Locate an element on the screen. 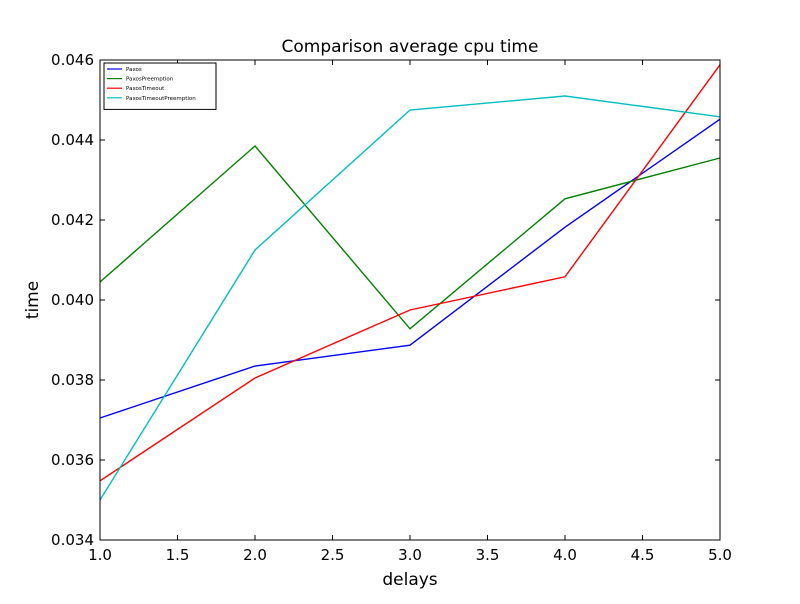 The image size is (800, 604). x-tick-label: 3.0 is located at coordinates (410, 555).